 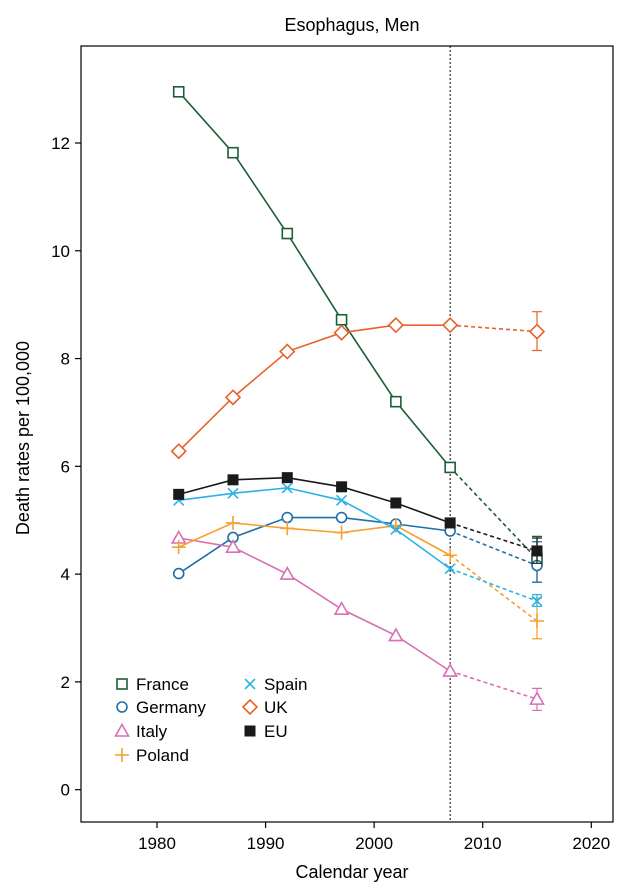 I want to click on y-tick-label-10: 10, so click(x=60, y=251).